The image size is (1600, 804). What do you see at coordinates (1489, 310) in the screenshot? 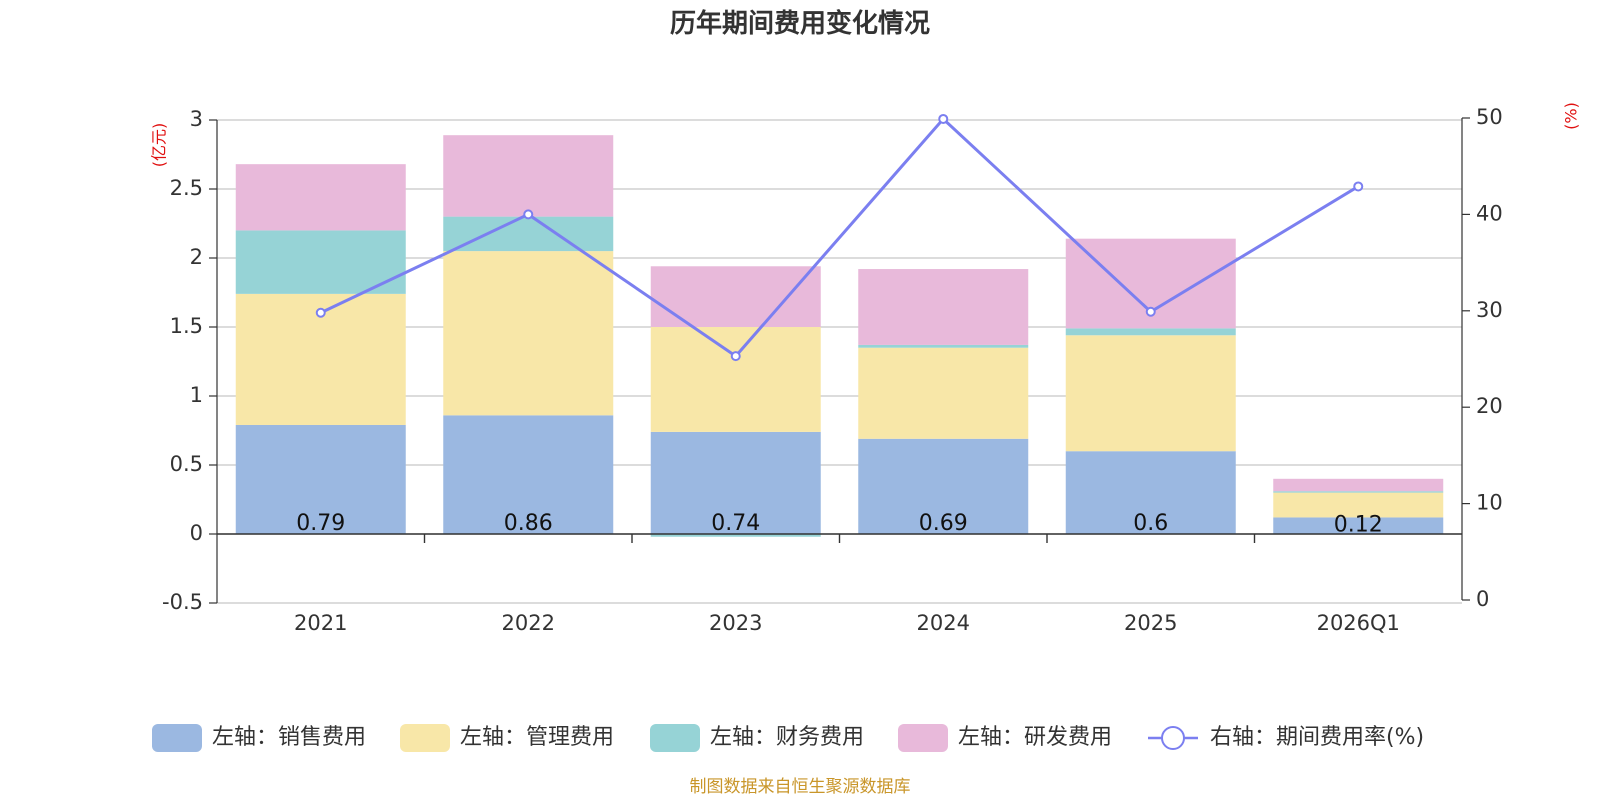
I see `right-tick-label: 30` at bounding box center [1489, 310].